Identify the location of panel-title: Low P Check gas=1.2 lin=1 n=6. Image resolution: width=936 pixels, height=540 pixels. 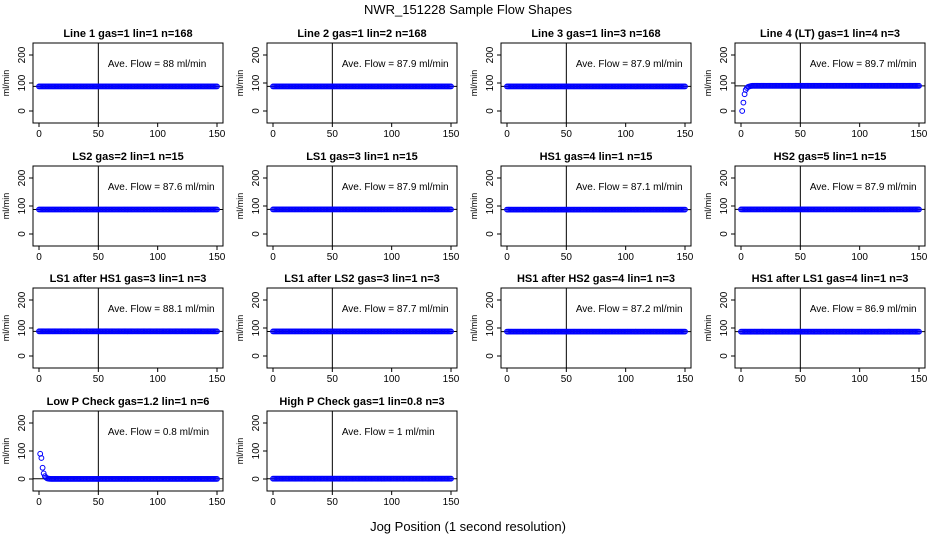
(128, 402).